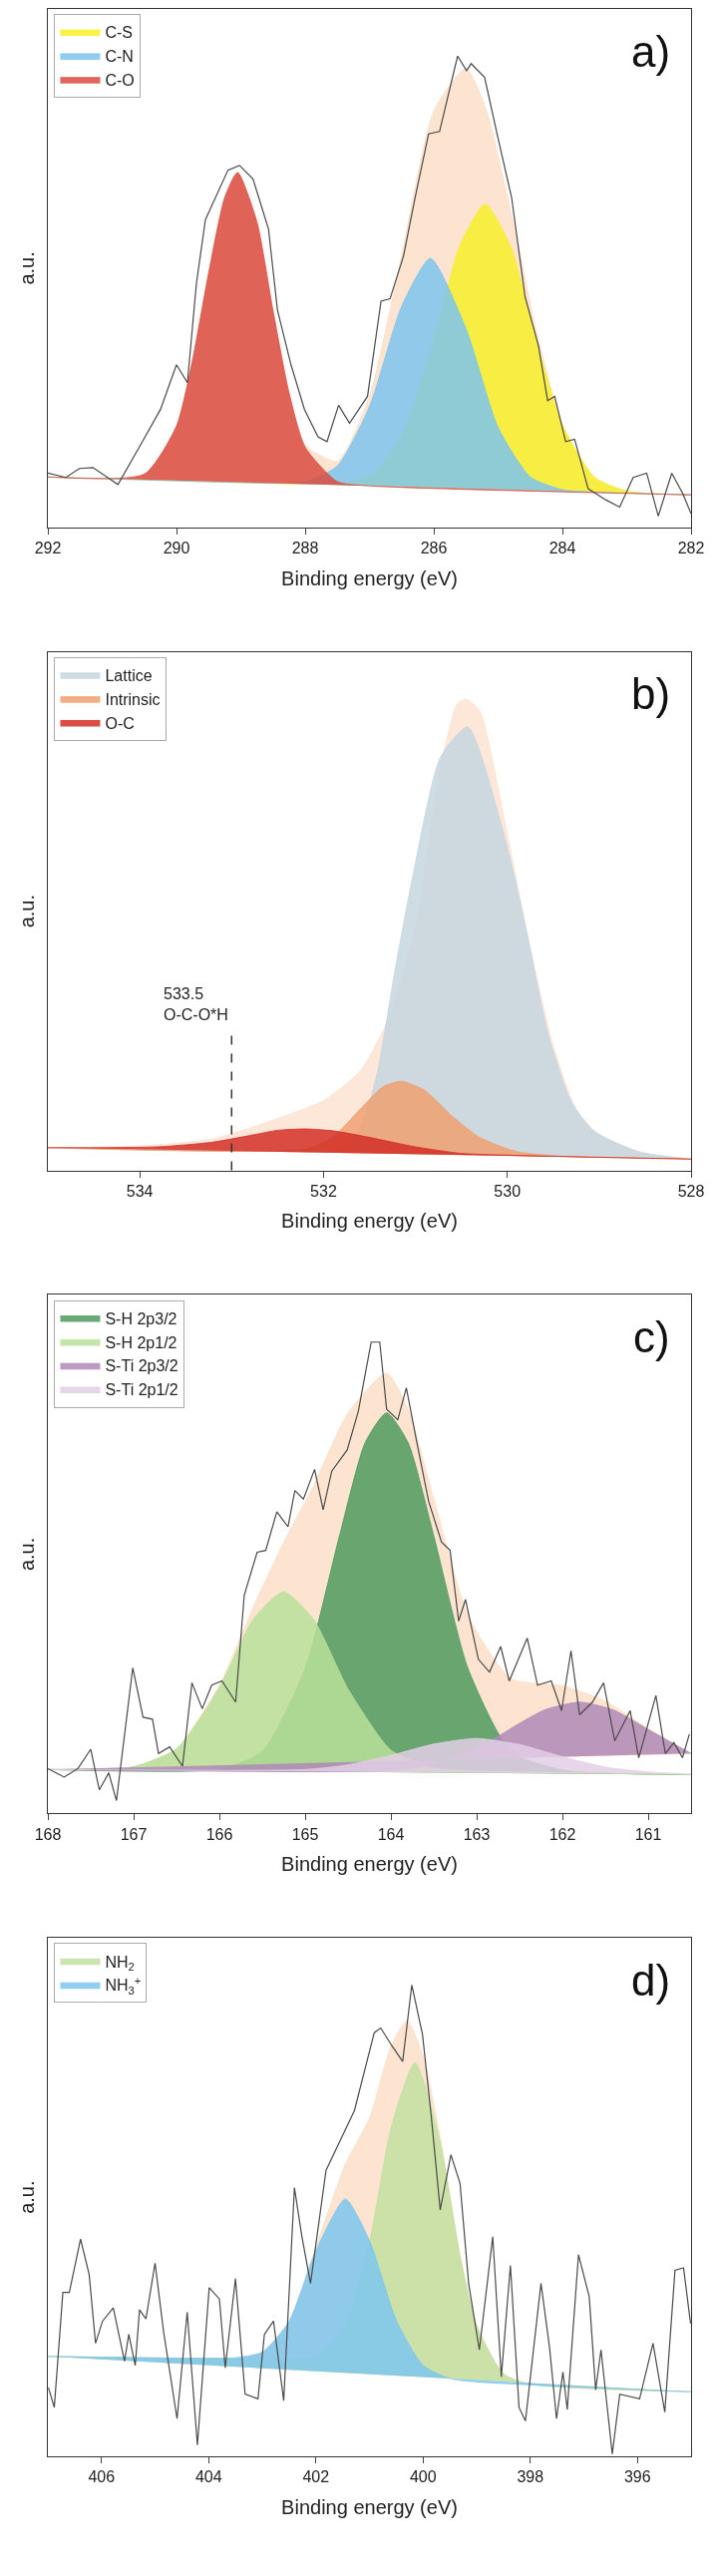  Describe the element at coordinates (305, 1834) in the screenshot. I see `x-tick-label: 165` at that location.